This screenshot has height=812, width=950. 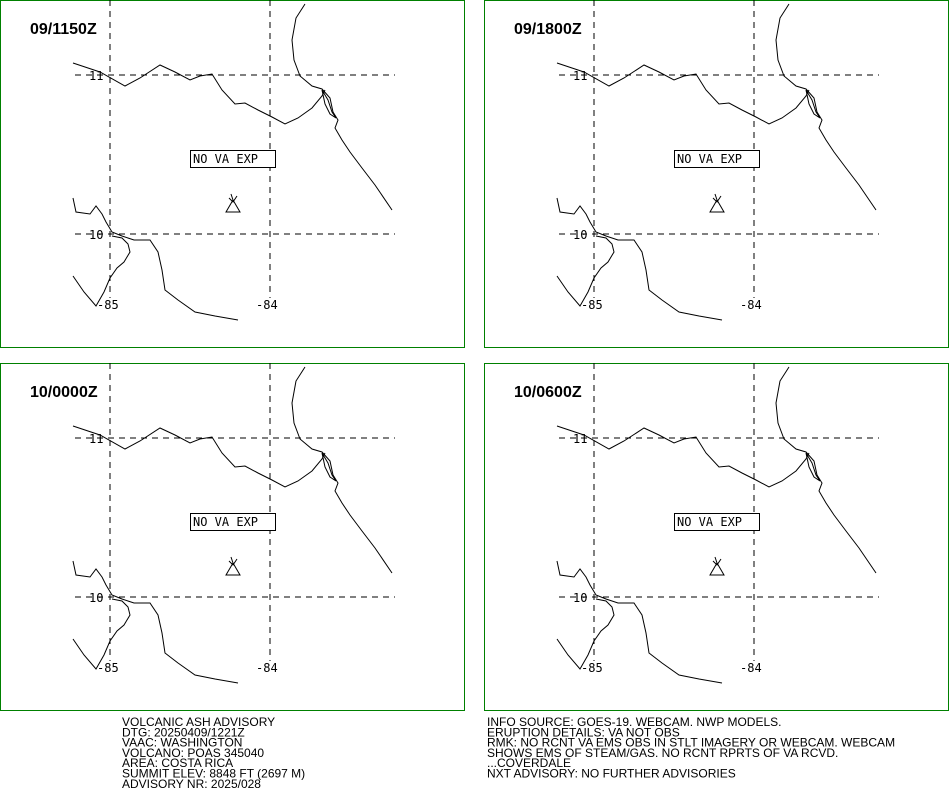 What do you see at coordinates (548, 392) in the screenshot?
I see `valid-time: 10/0600Z` at bounding box center [548, 392].